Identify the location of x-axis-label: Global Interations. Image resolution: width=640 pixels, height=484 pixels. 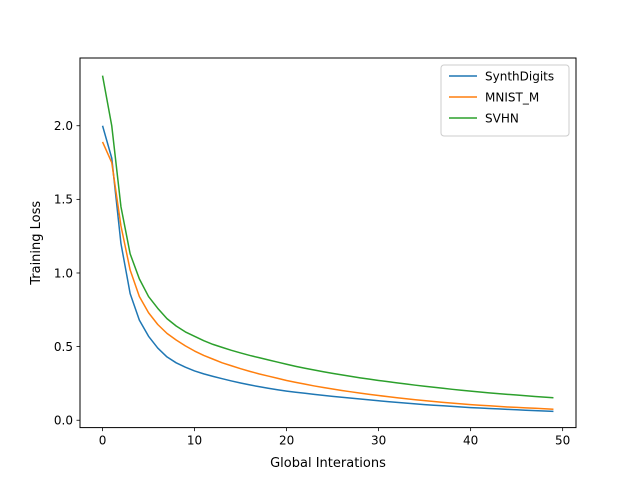
(328, 463).